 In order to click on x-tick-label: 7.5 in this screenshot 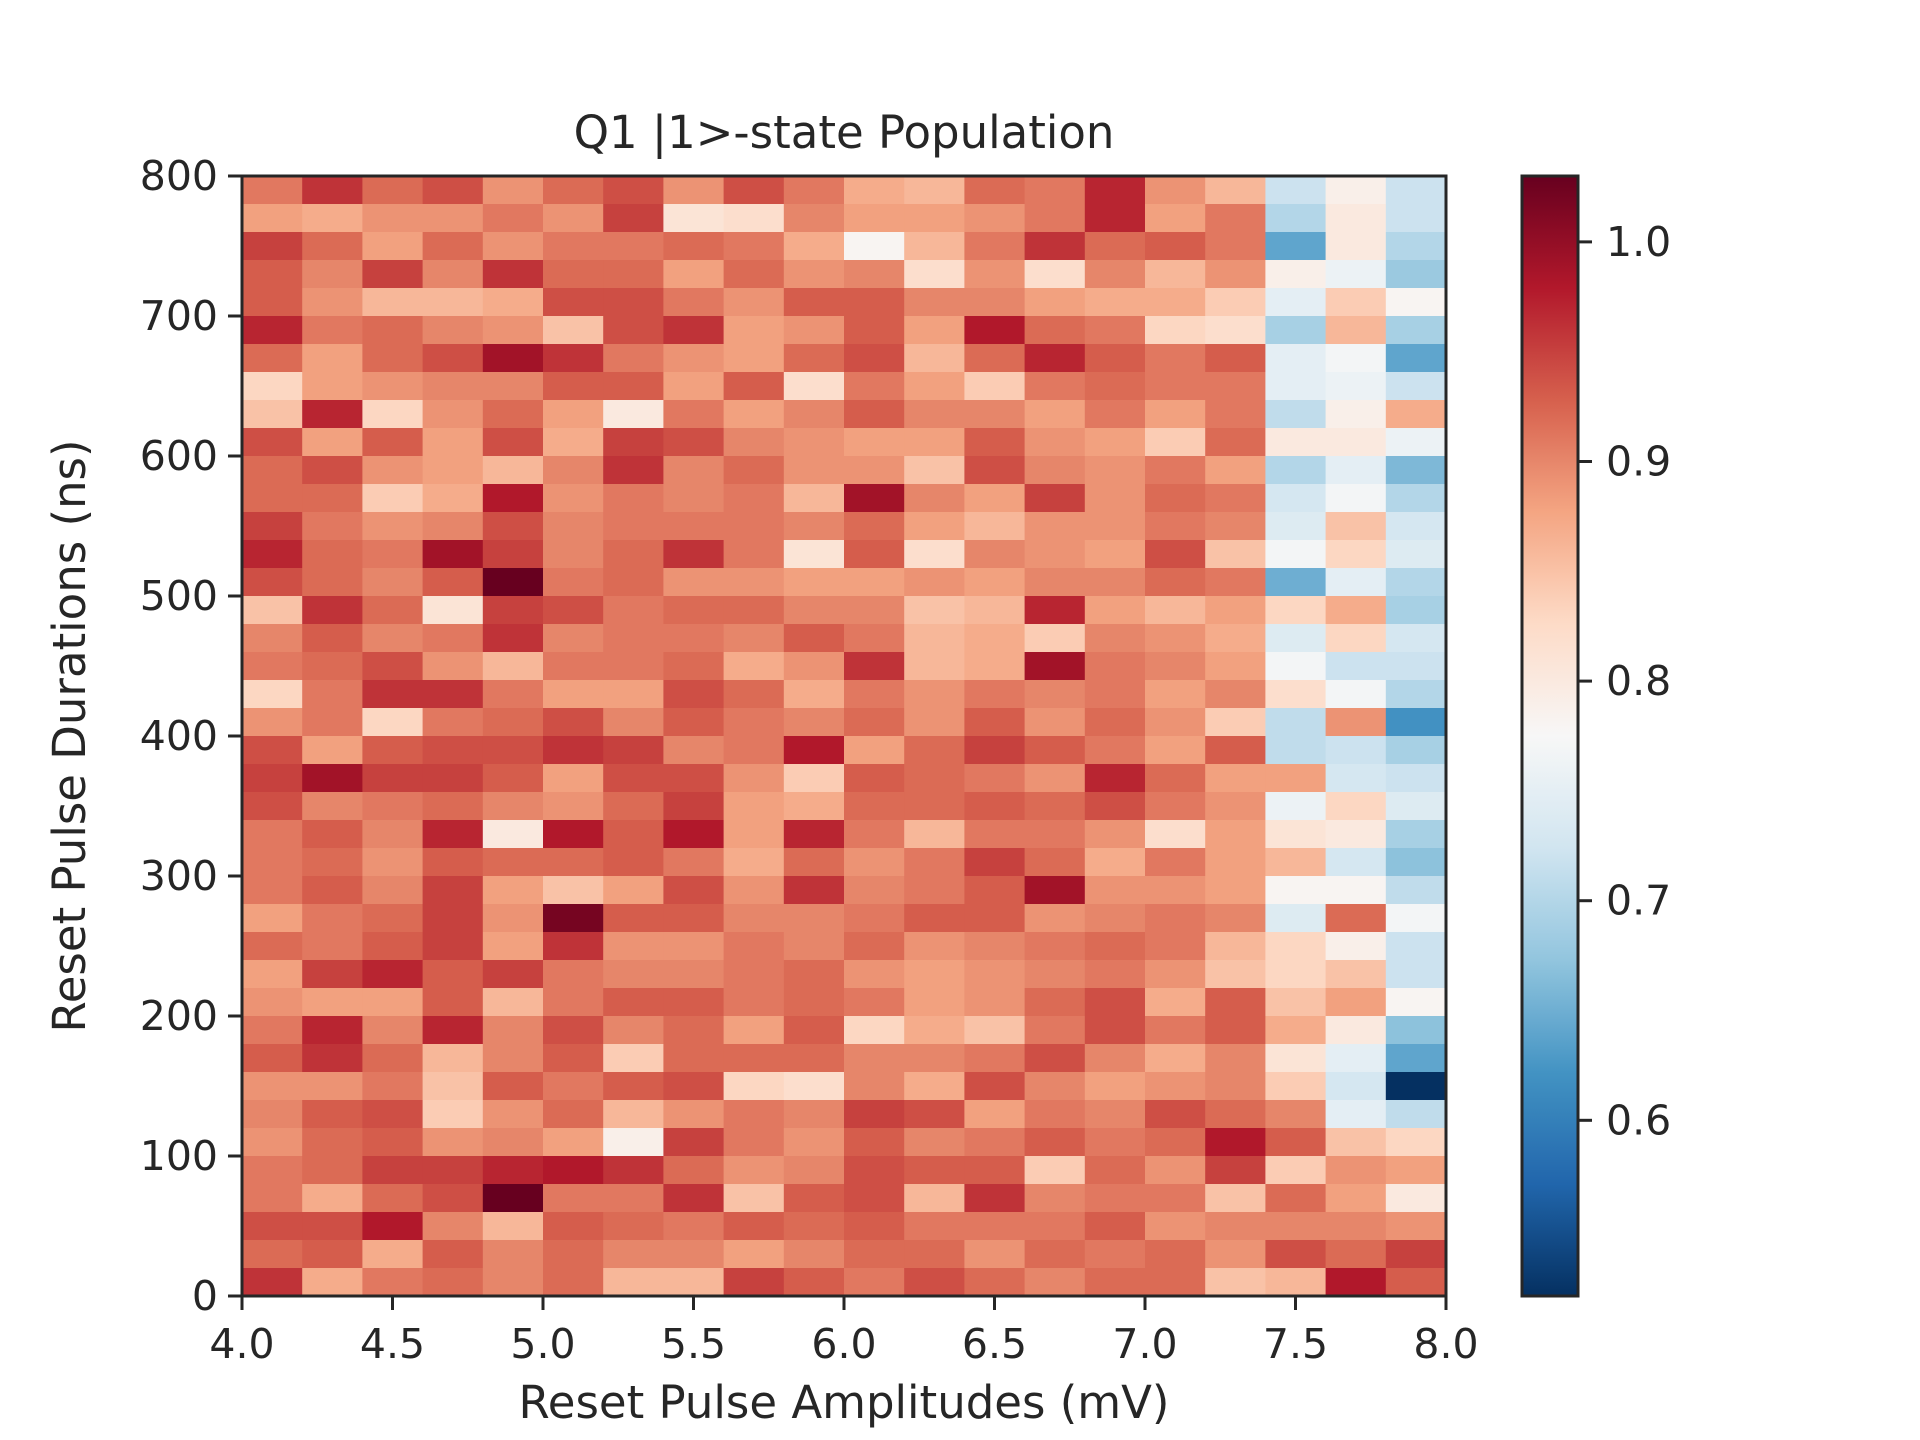, I will do `click(1295, 1344)`.